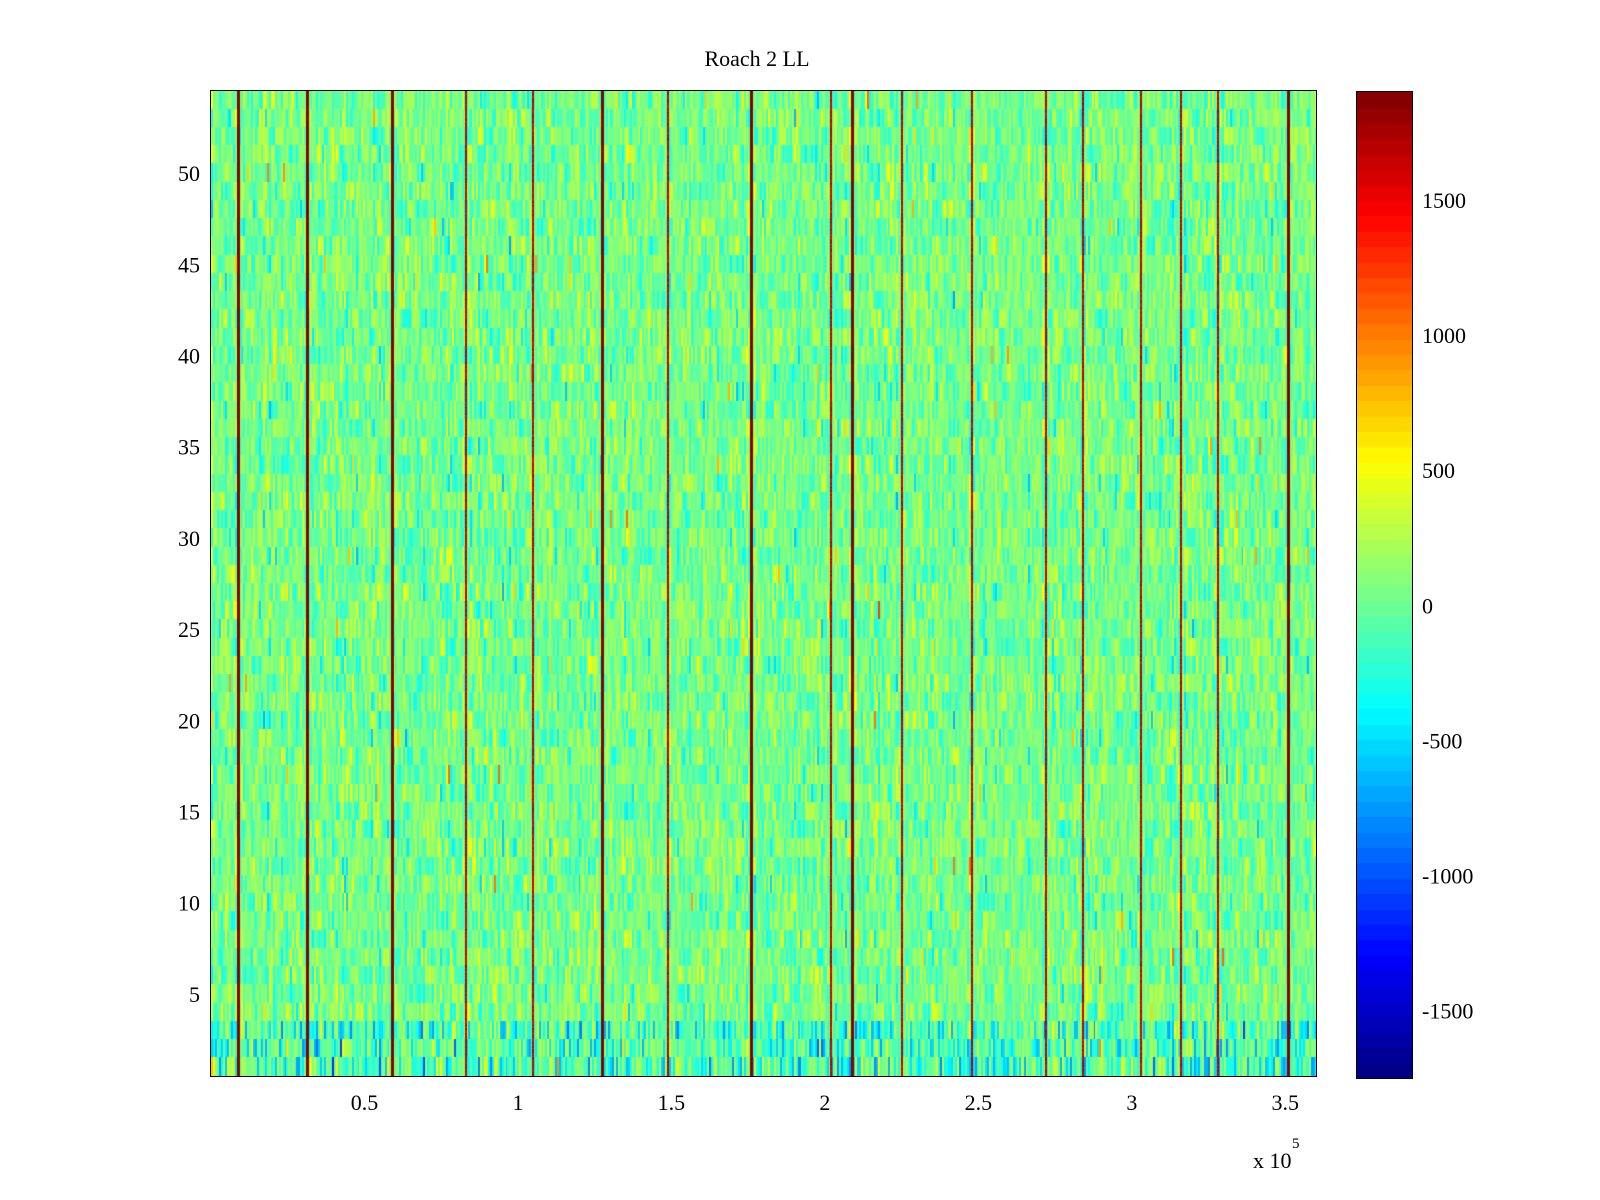  What do you see at coordinates (194, 994) in the screenshot?
I see `y-tick-label: 5` at bounding box center [194, 994].